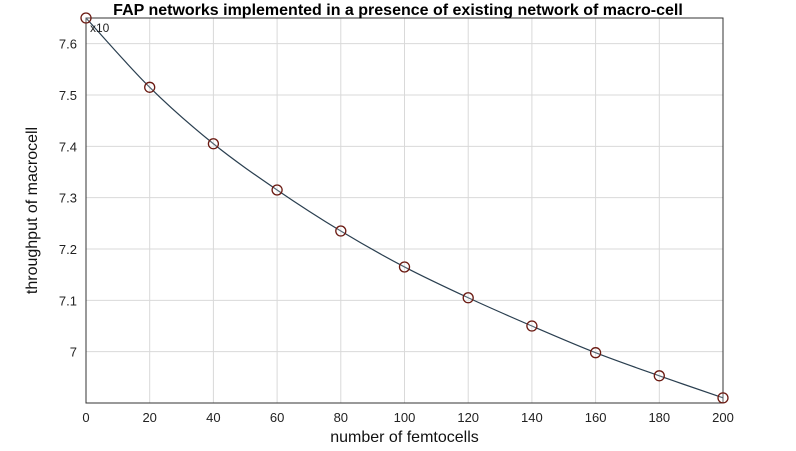  What do you see at coordinates (213, 417) in the screenshot?
I see `x-tick-label: 40` at bounding box center [213, 417].